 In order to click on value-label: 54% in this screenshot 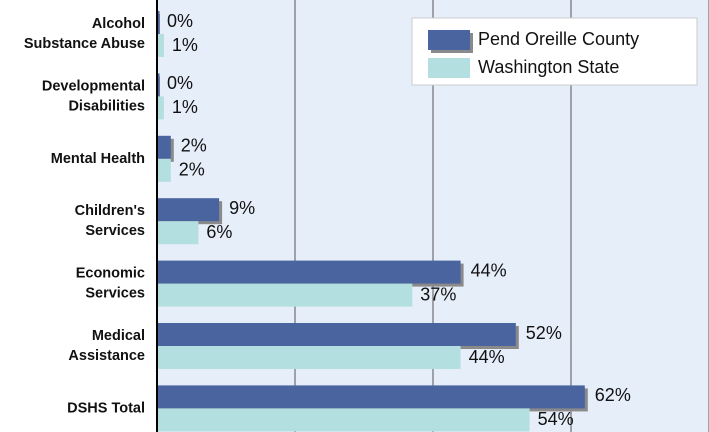, I will do `click(556, 419)`.